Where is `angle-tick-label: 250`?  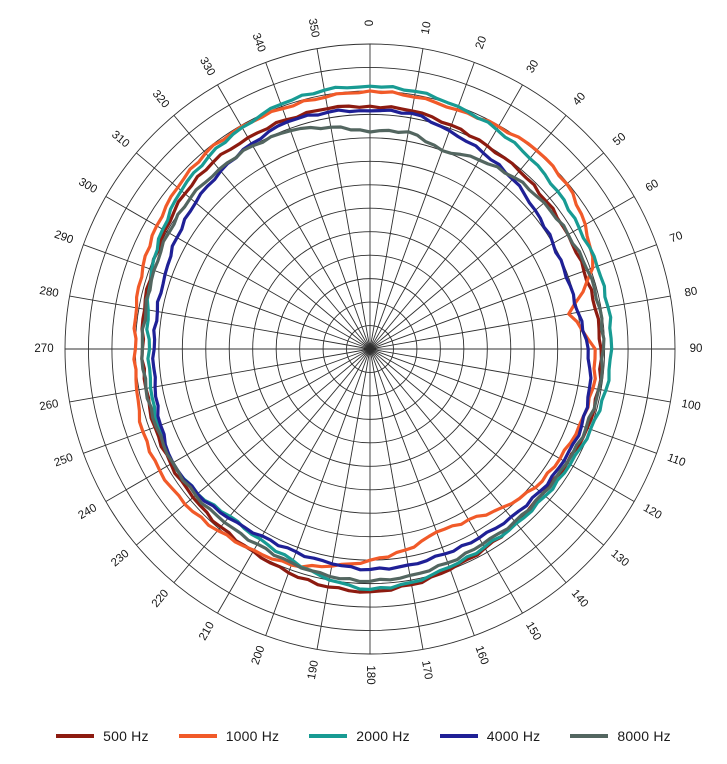
angle-tick-label: 250 is located at coordinates (64, 461).